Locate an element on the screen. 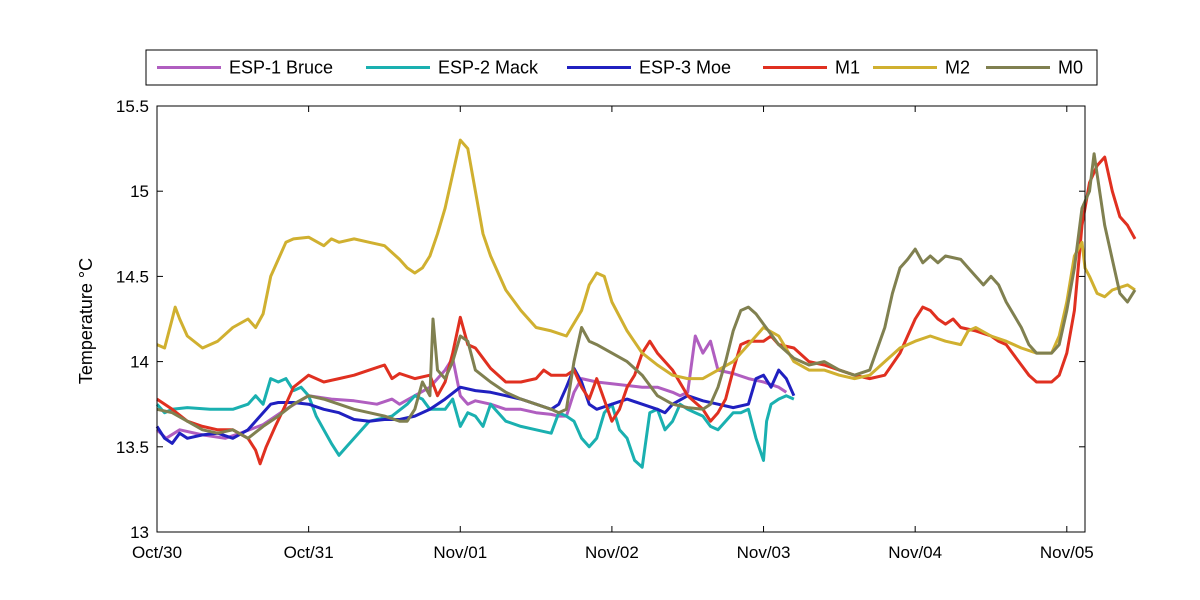 The width and height of the screenshot is (1200, 600). y-tick-label: 14 is located at coordinates (139, 362).